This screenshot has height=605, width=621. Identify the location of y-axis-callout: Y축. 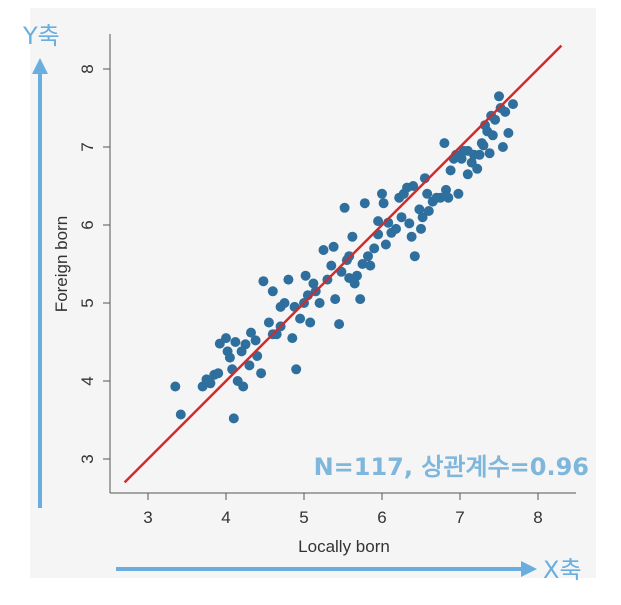
(41, 265).